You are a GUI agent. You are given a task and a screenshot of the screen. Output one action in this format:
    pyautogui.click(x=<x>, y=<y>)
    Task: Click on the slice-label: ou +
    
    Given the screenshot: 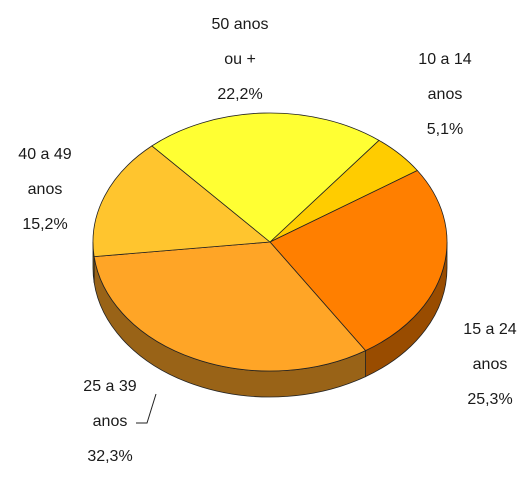 What is the action you would take?
    pyautogui.click(x=240, y=59)
    